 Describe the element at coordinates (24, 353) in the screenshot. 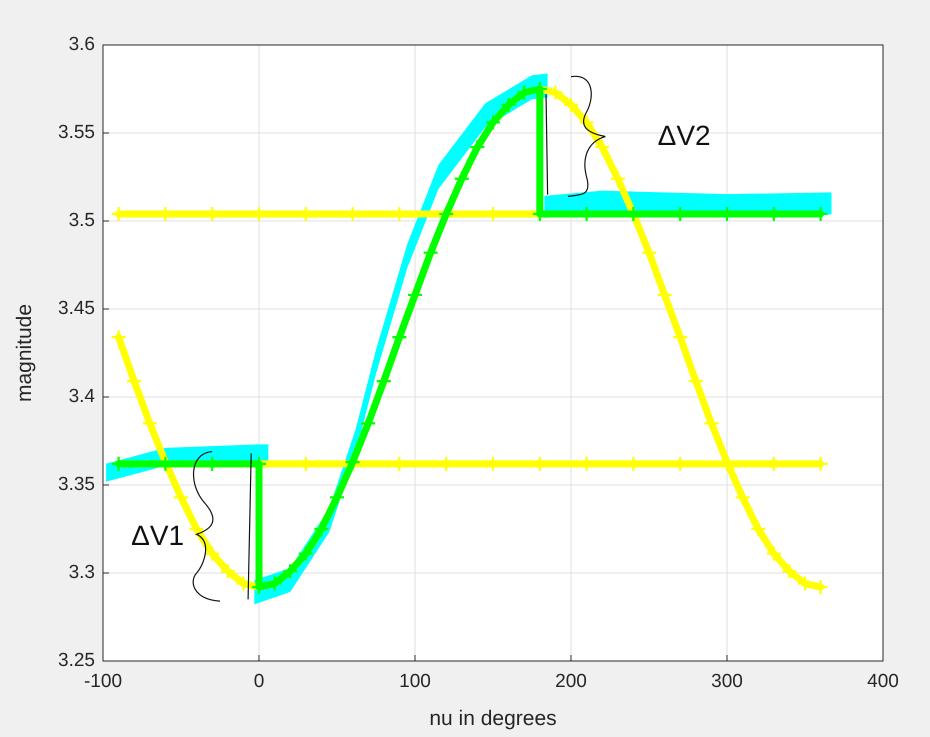

I see `y-axis-title: magnitude` at that location.